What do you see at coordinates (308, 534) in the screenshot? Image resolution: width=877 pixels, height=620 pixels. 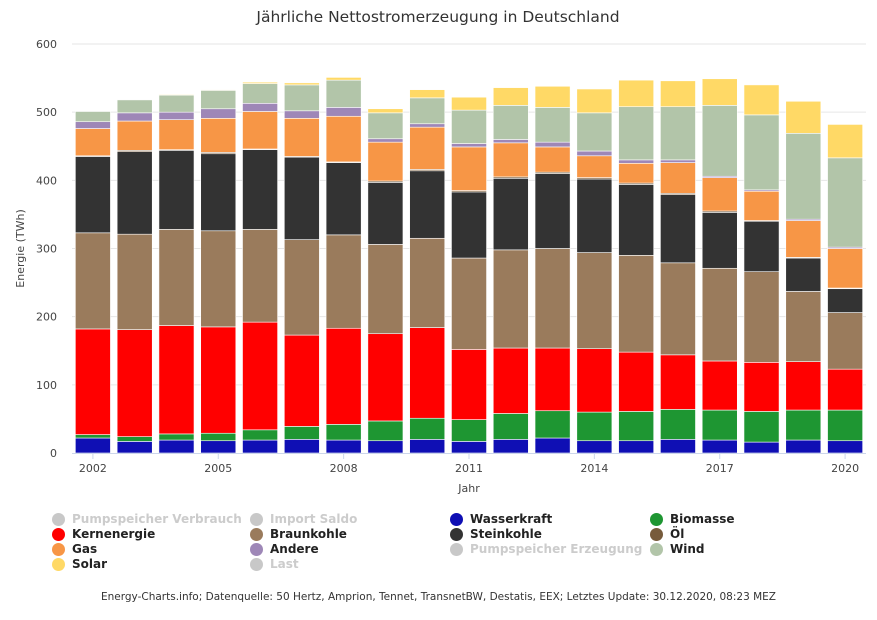 I see `legend-label: Braunkohle` at bounding box center [308, 534].